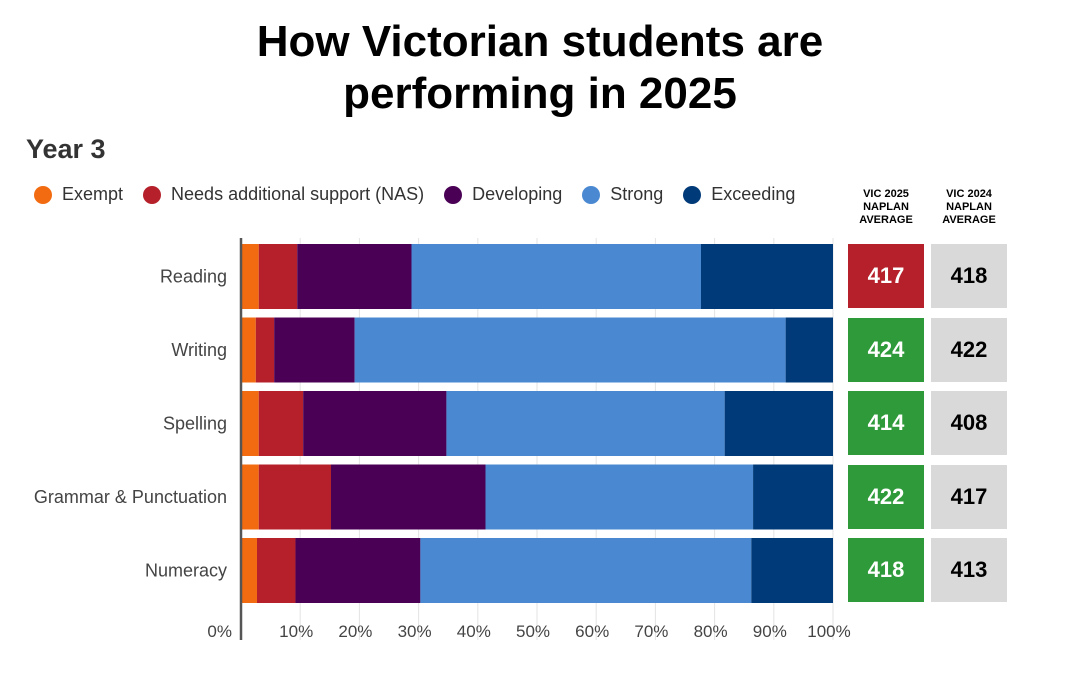 This screenshot has width=1080, height=680. I want to click on legend-item-exempt: Exempt, so click(78, 194).